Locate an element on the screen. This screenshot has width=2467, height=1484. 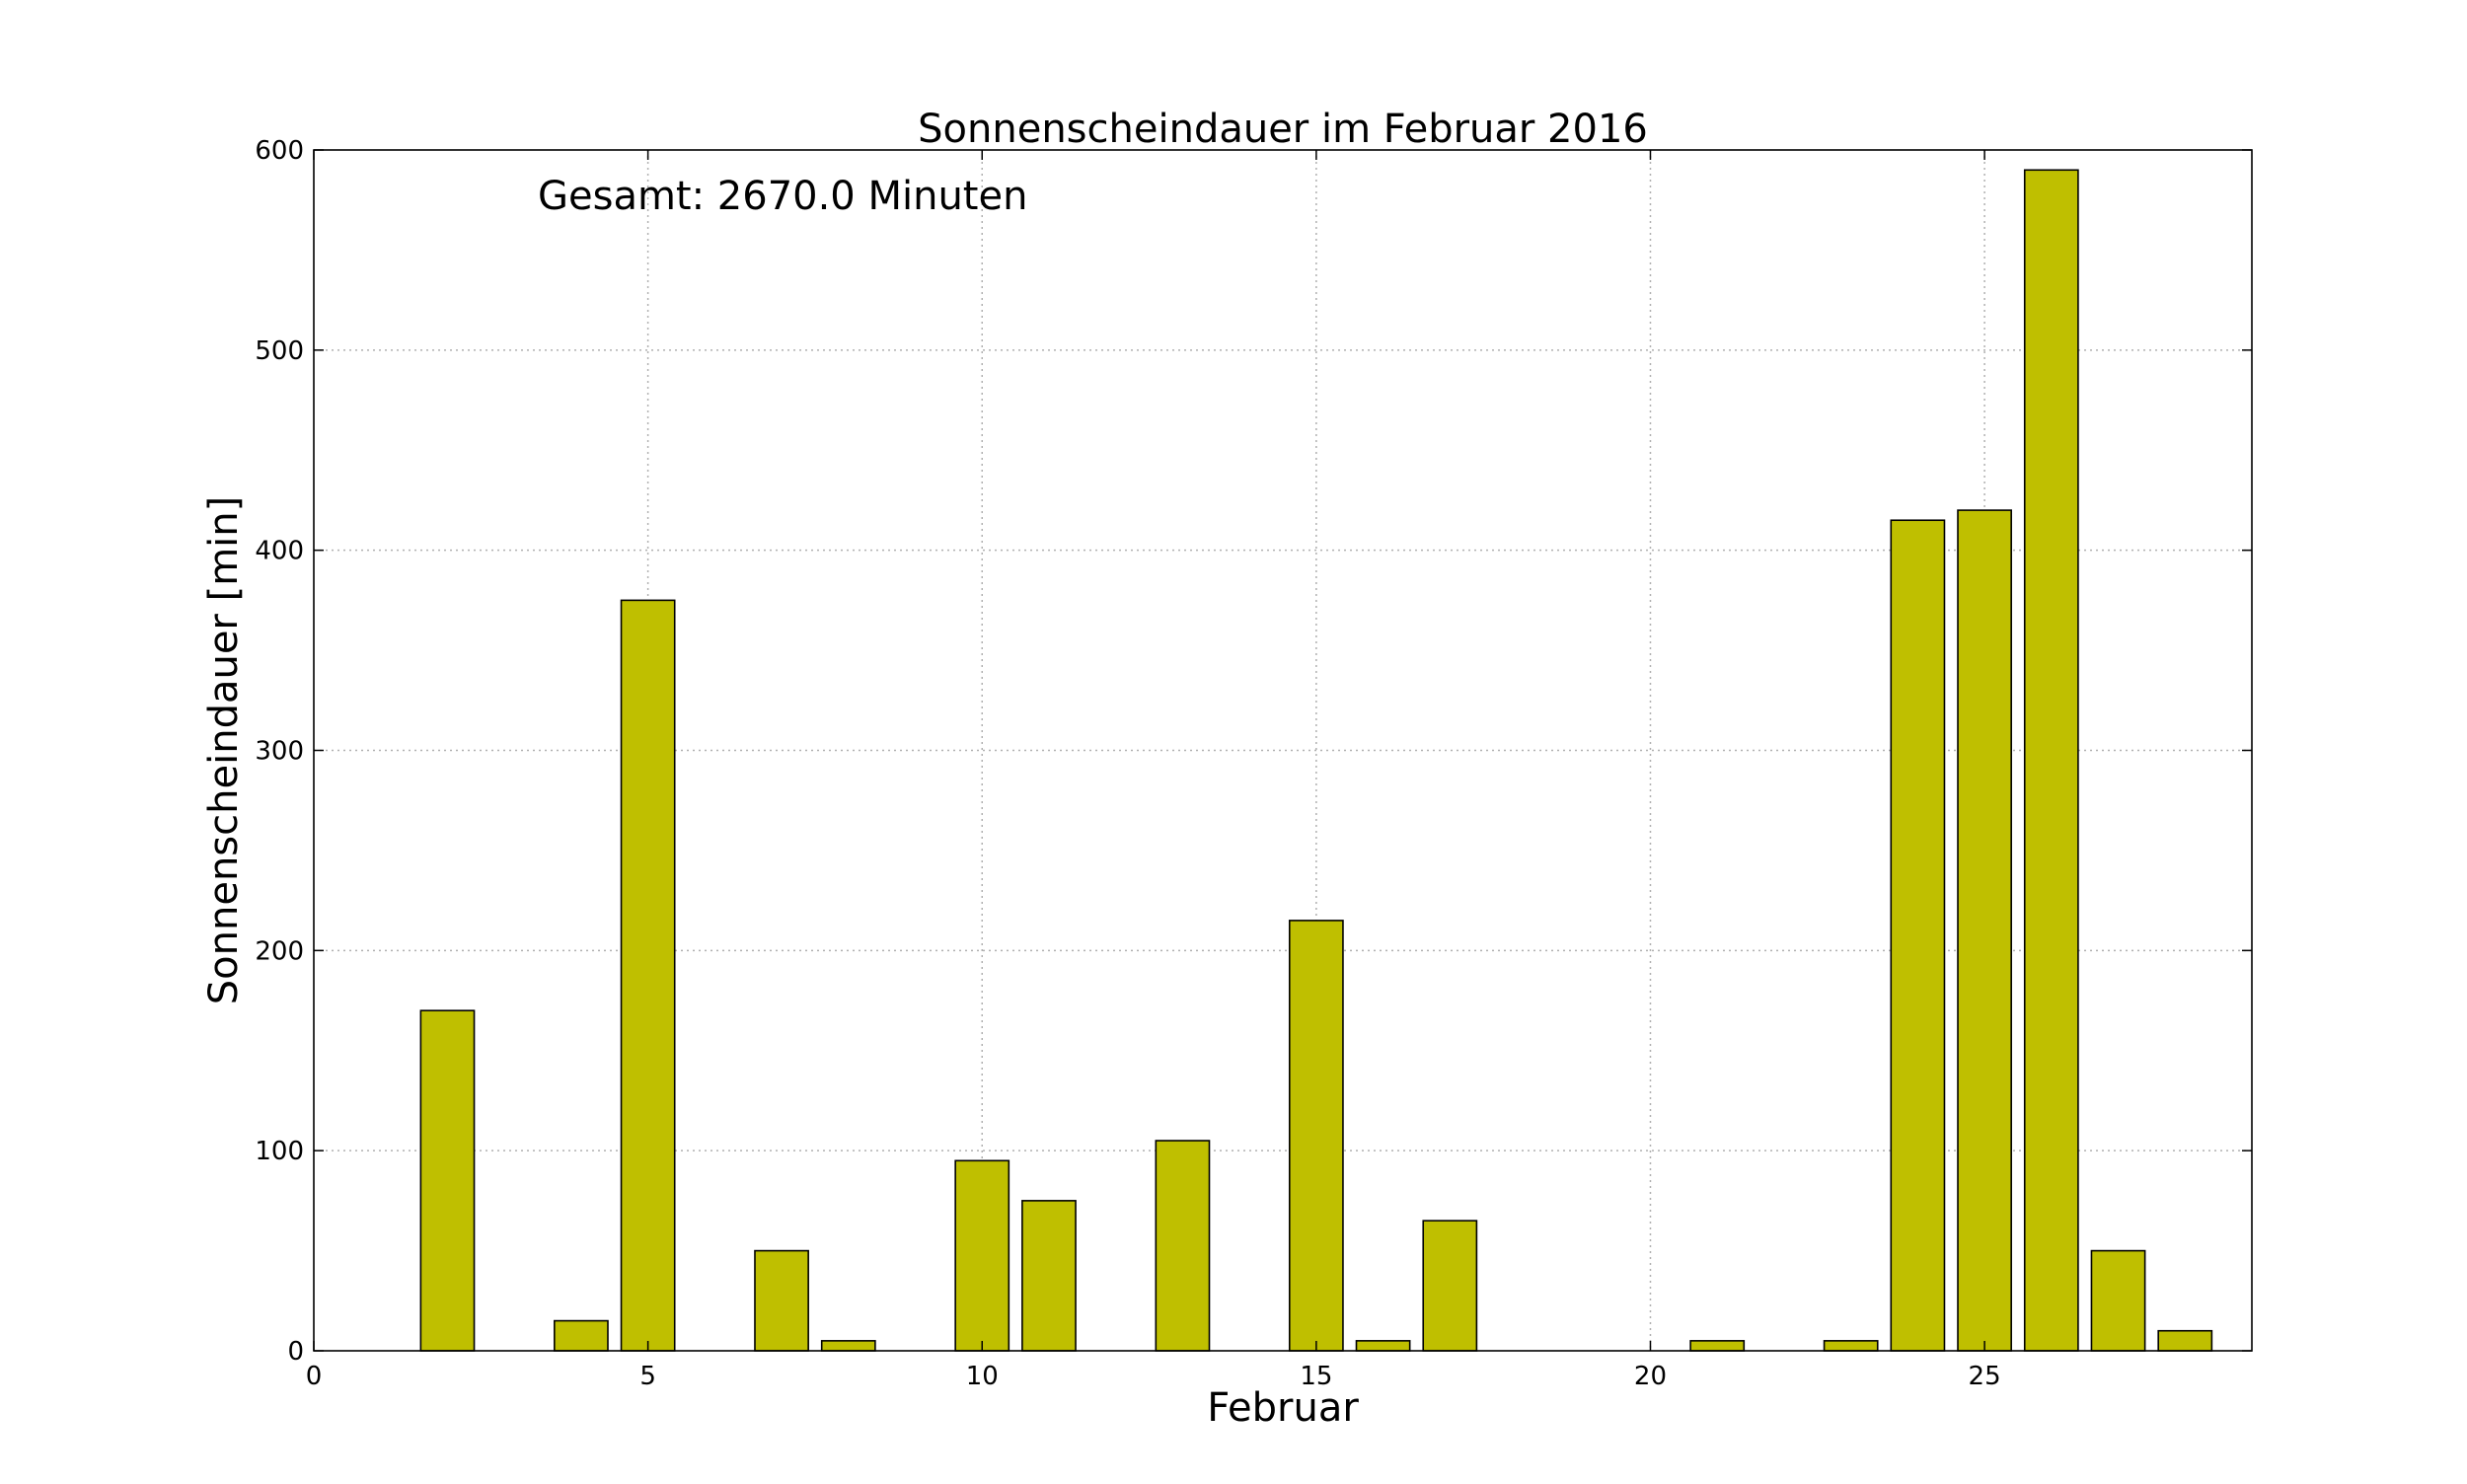
total-annotation: Gesamt: 2670.0 Minuten is located at coordinates (782, 196).